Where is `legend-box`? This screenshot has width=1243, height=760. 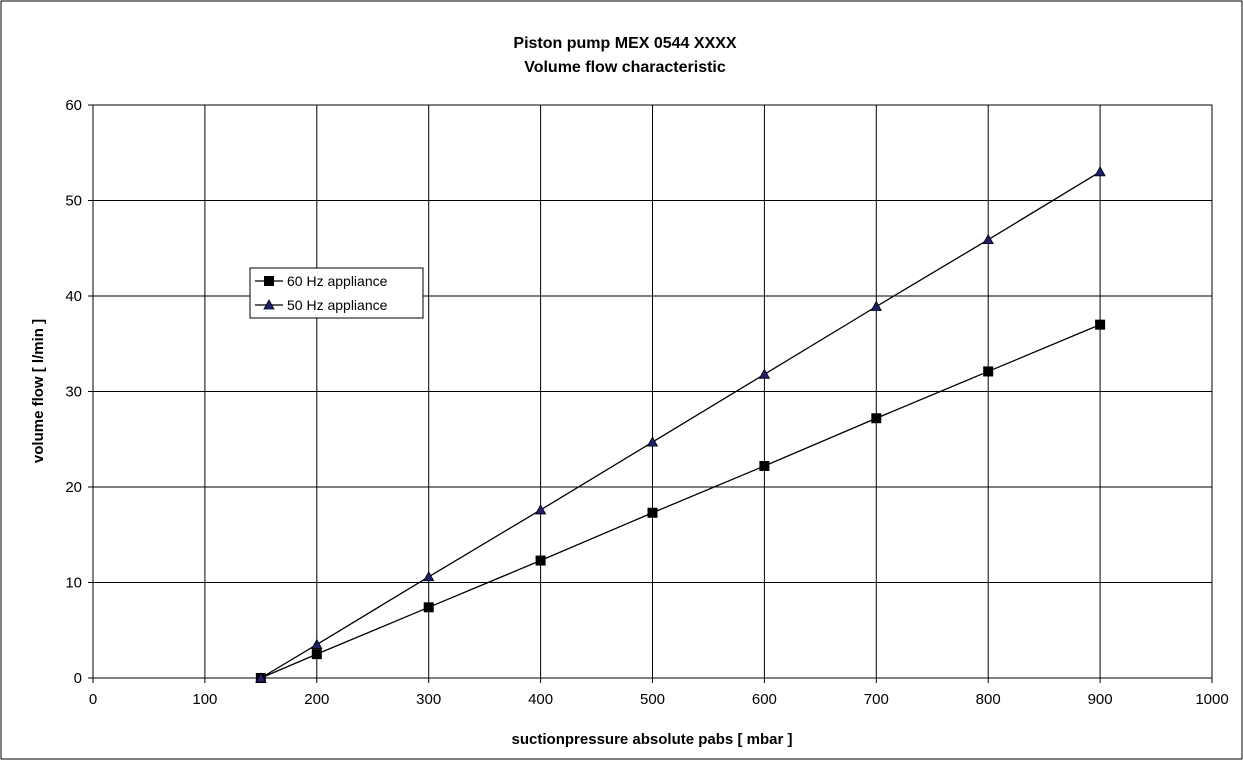
legend-box is located at coordinates (336, 293).